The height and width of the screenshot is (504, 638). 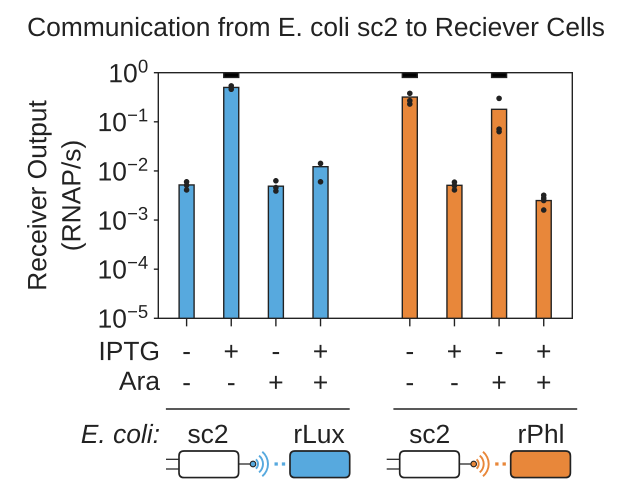 What do you see at coordinates (541, 433) in the screenshot?
I see `text: rPhl` at bounding box center [541, 433].